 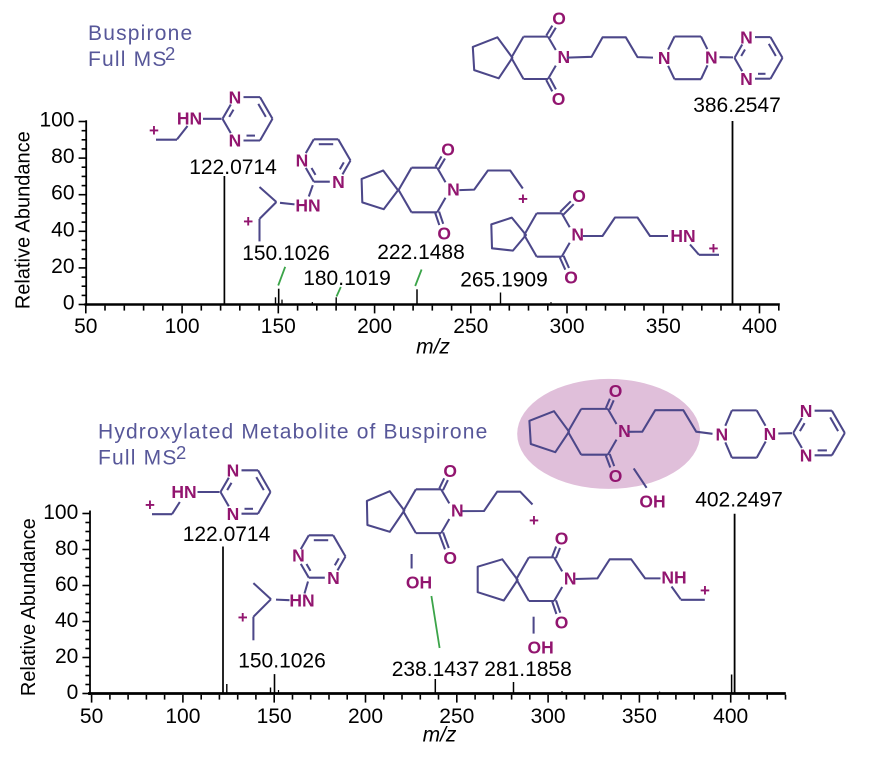 What do you see at coordinates (347, 278) in the screenshot?
I see `svg-text: 180.1019` at bounding box center [347, 278].